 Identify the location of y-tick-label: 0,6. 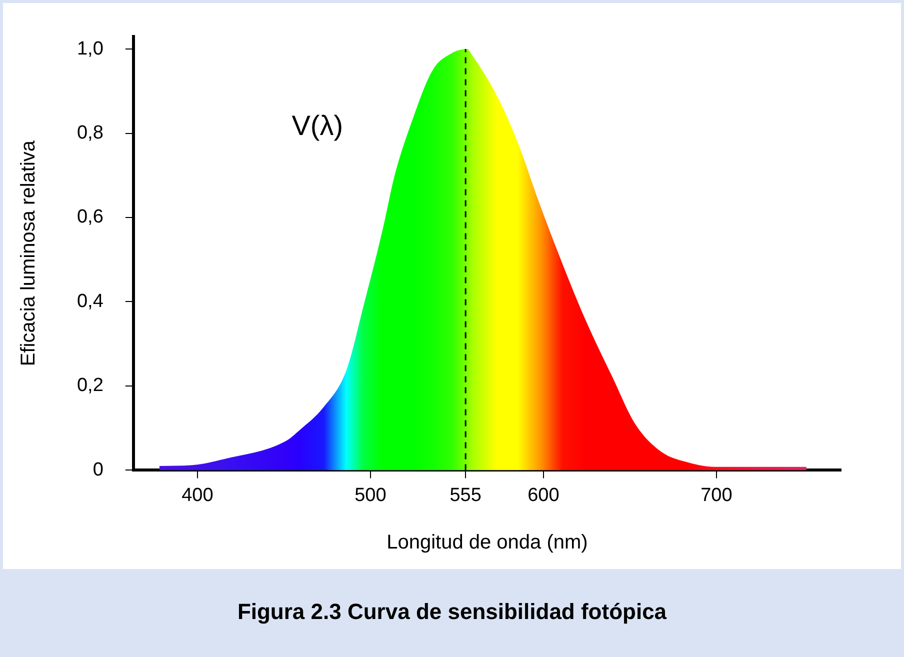
(90, 217).